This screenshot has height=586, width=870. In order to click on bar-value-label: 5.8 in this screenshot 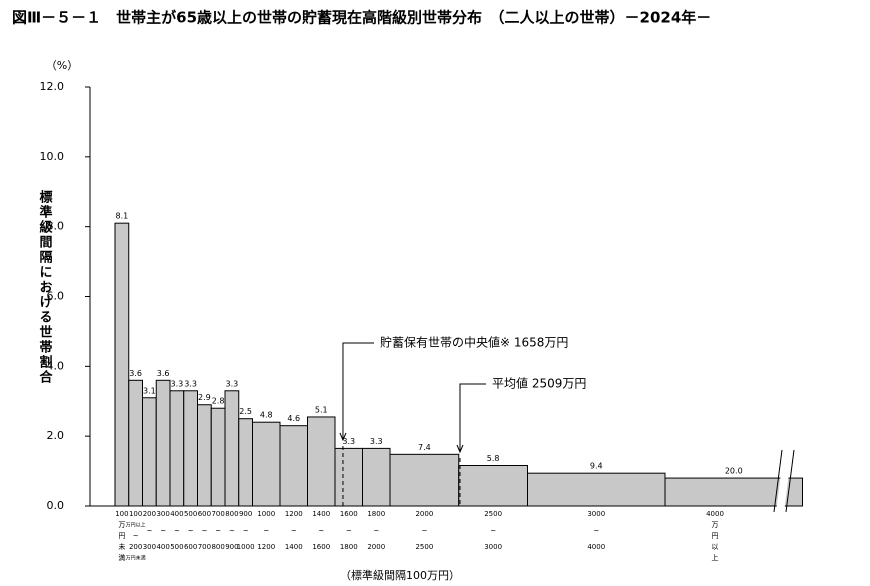, I will do `click(493, 458)`.